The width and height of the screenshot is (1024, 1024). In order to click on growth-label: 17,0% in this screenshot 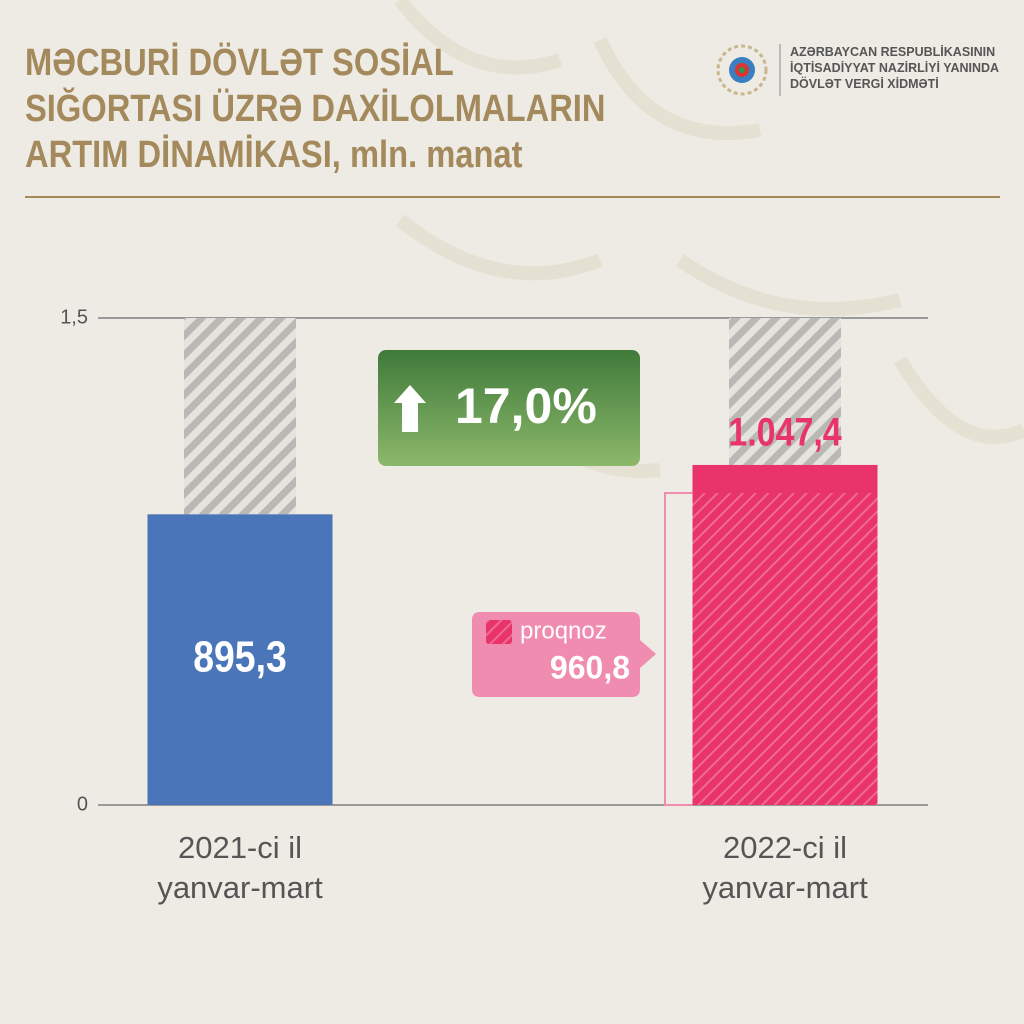, I will do `click(526, 406)`.